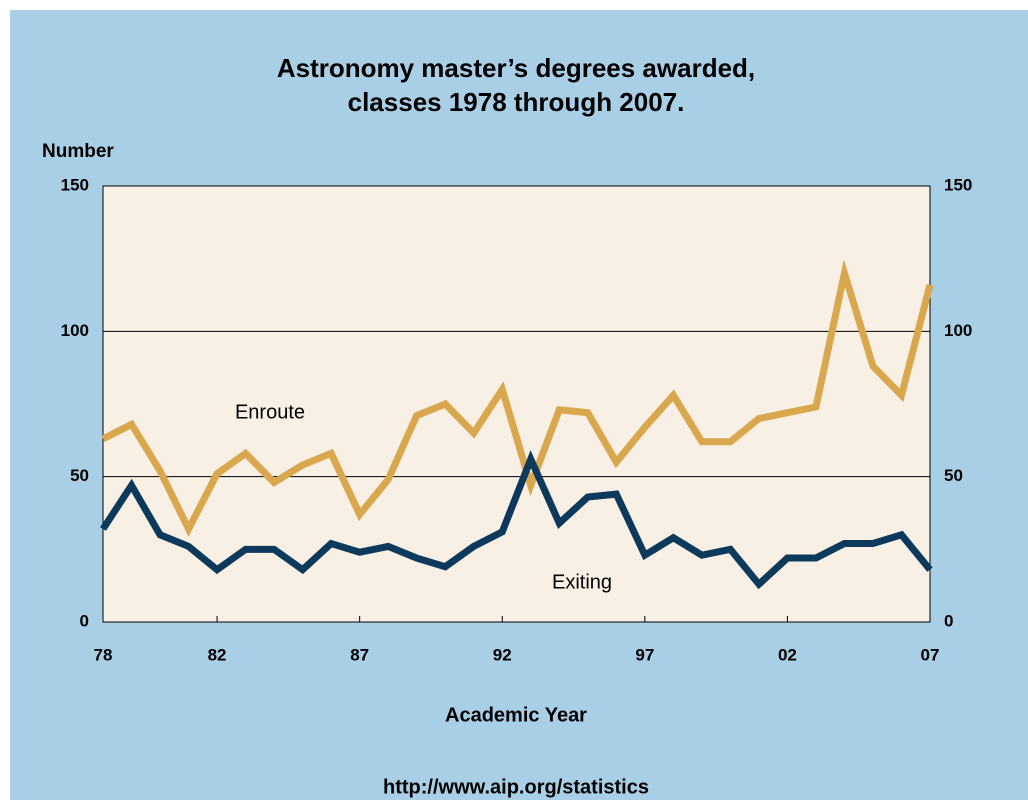 The width and height of the screenshot is (1028, 800). What do you see at coordinates (787, 654) in the screenshot?
I see `x-tick-label: 02` at bounding box center [787, 654].